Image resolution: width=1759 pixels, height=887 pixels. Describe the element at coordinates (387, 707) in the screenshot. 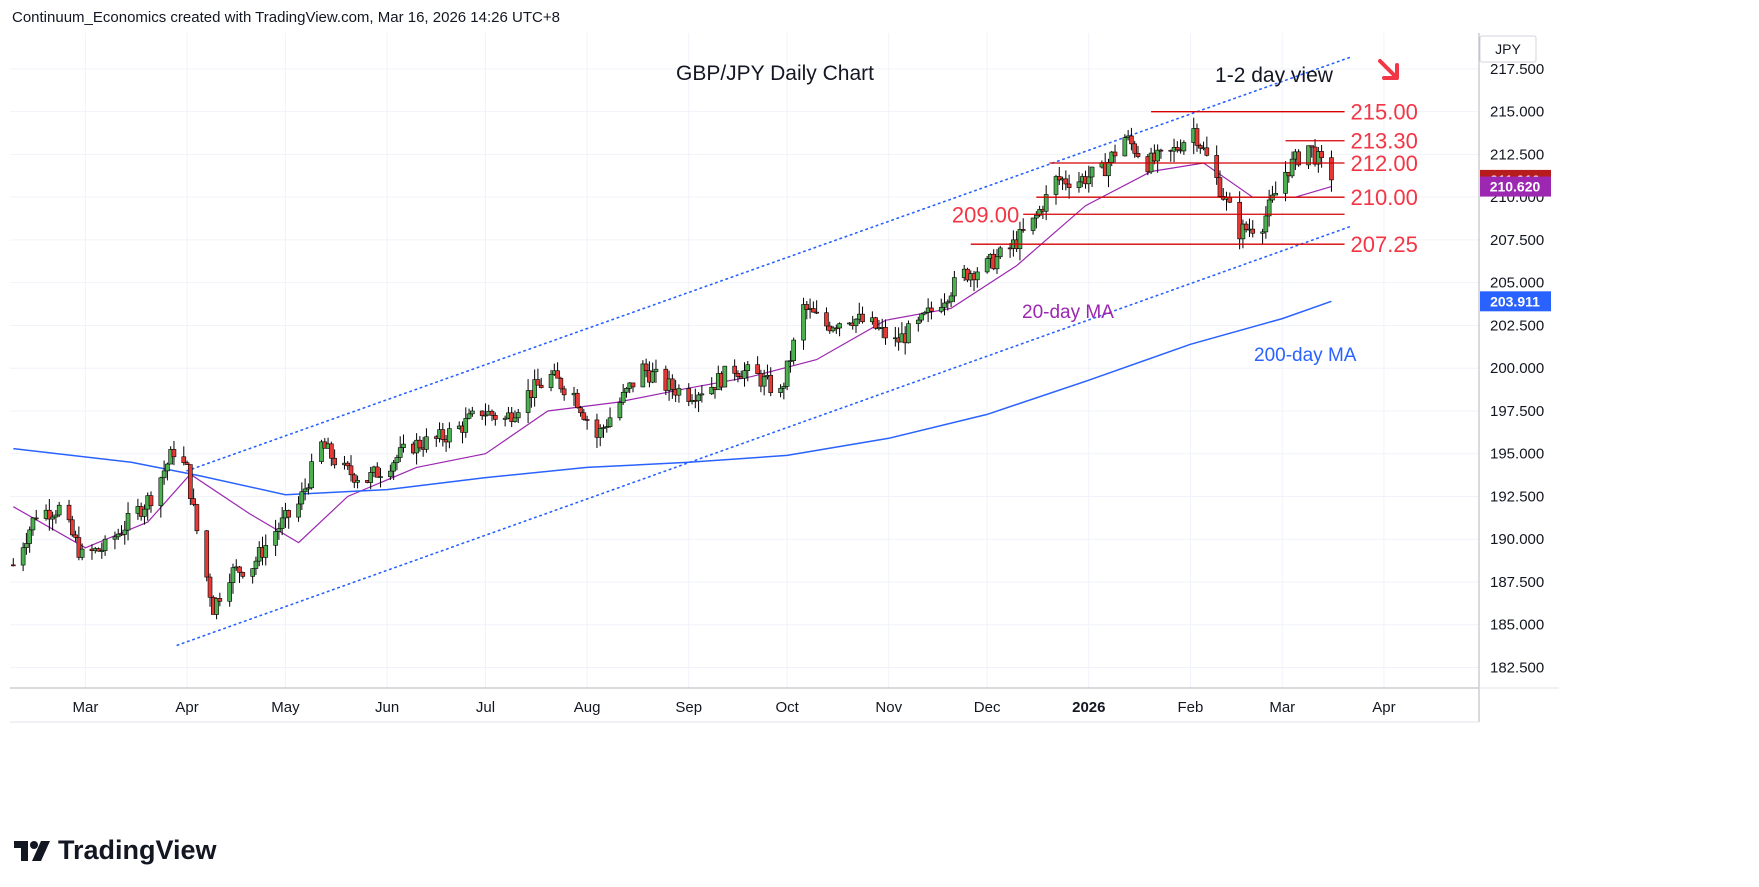

I see `x-tick-label: Jun` at that location.